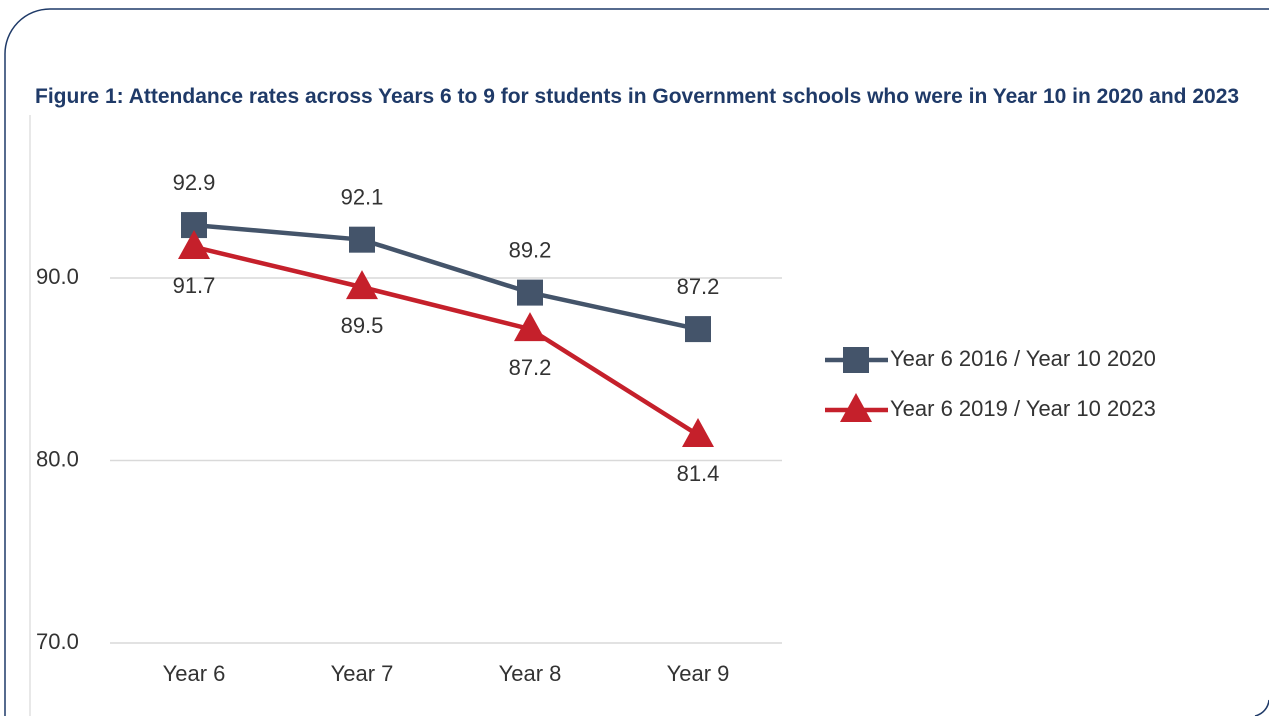 The image size is (1269, 716). I want to click on data-label: 89.2, so click(530, 249).